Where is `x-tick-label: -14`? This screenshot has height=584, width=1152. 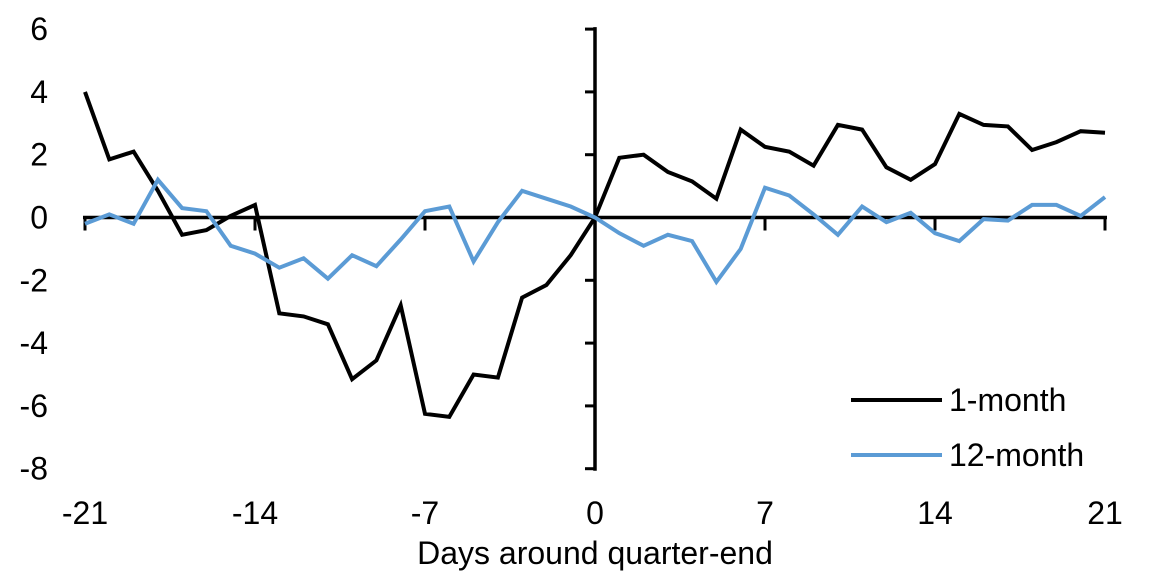
x-tick-label: -14 is located at coordinates (255, 513).